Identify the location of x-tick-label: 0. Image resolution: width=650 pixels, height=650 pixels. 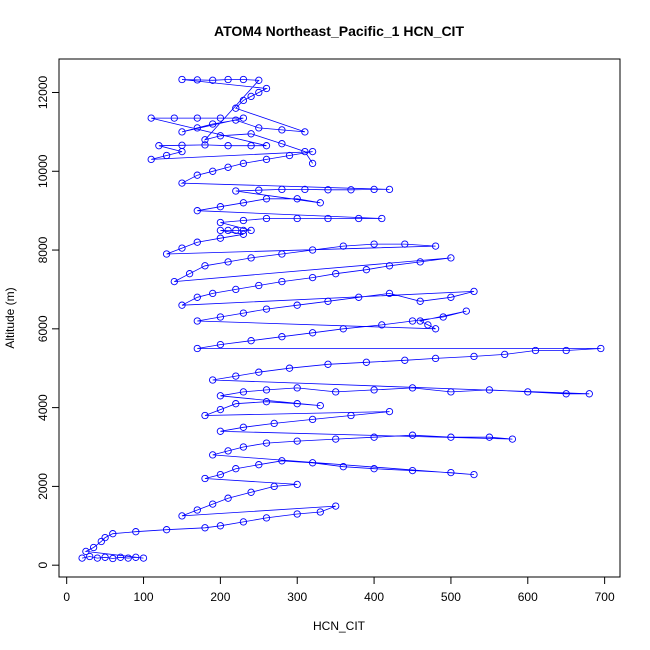
(66, 597).